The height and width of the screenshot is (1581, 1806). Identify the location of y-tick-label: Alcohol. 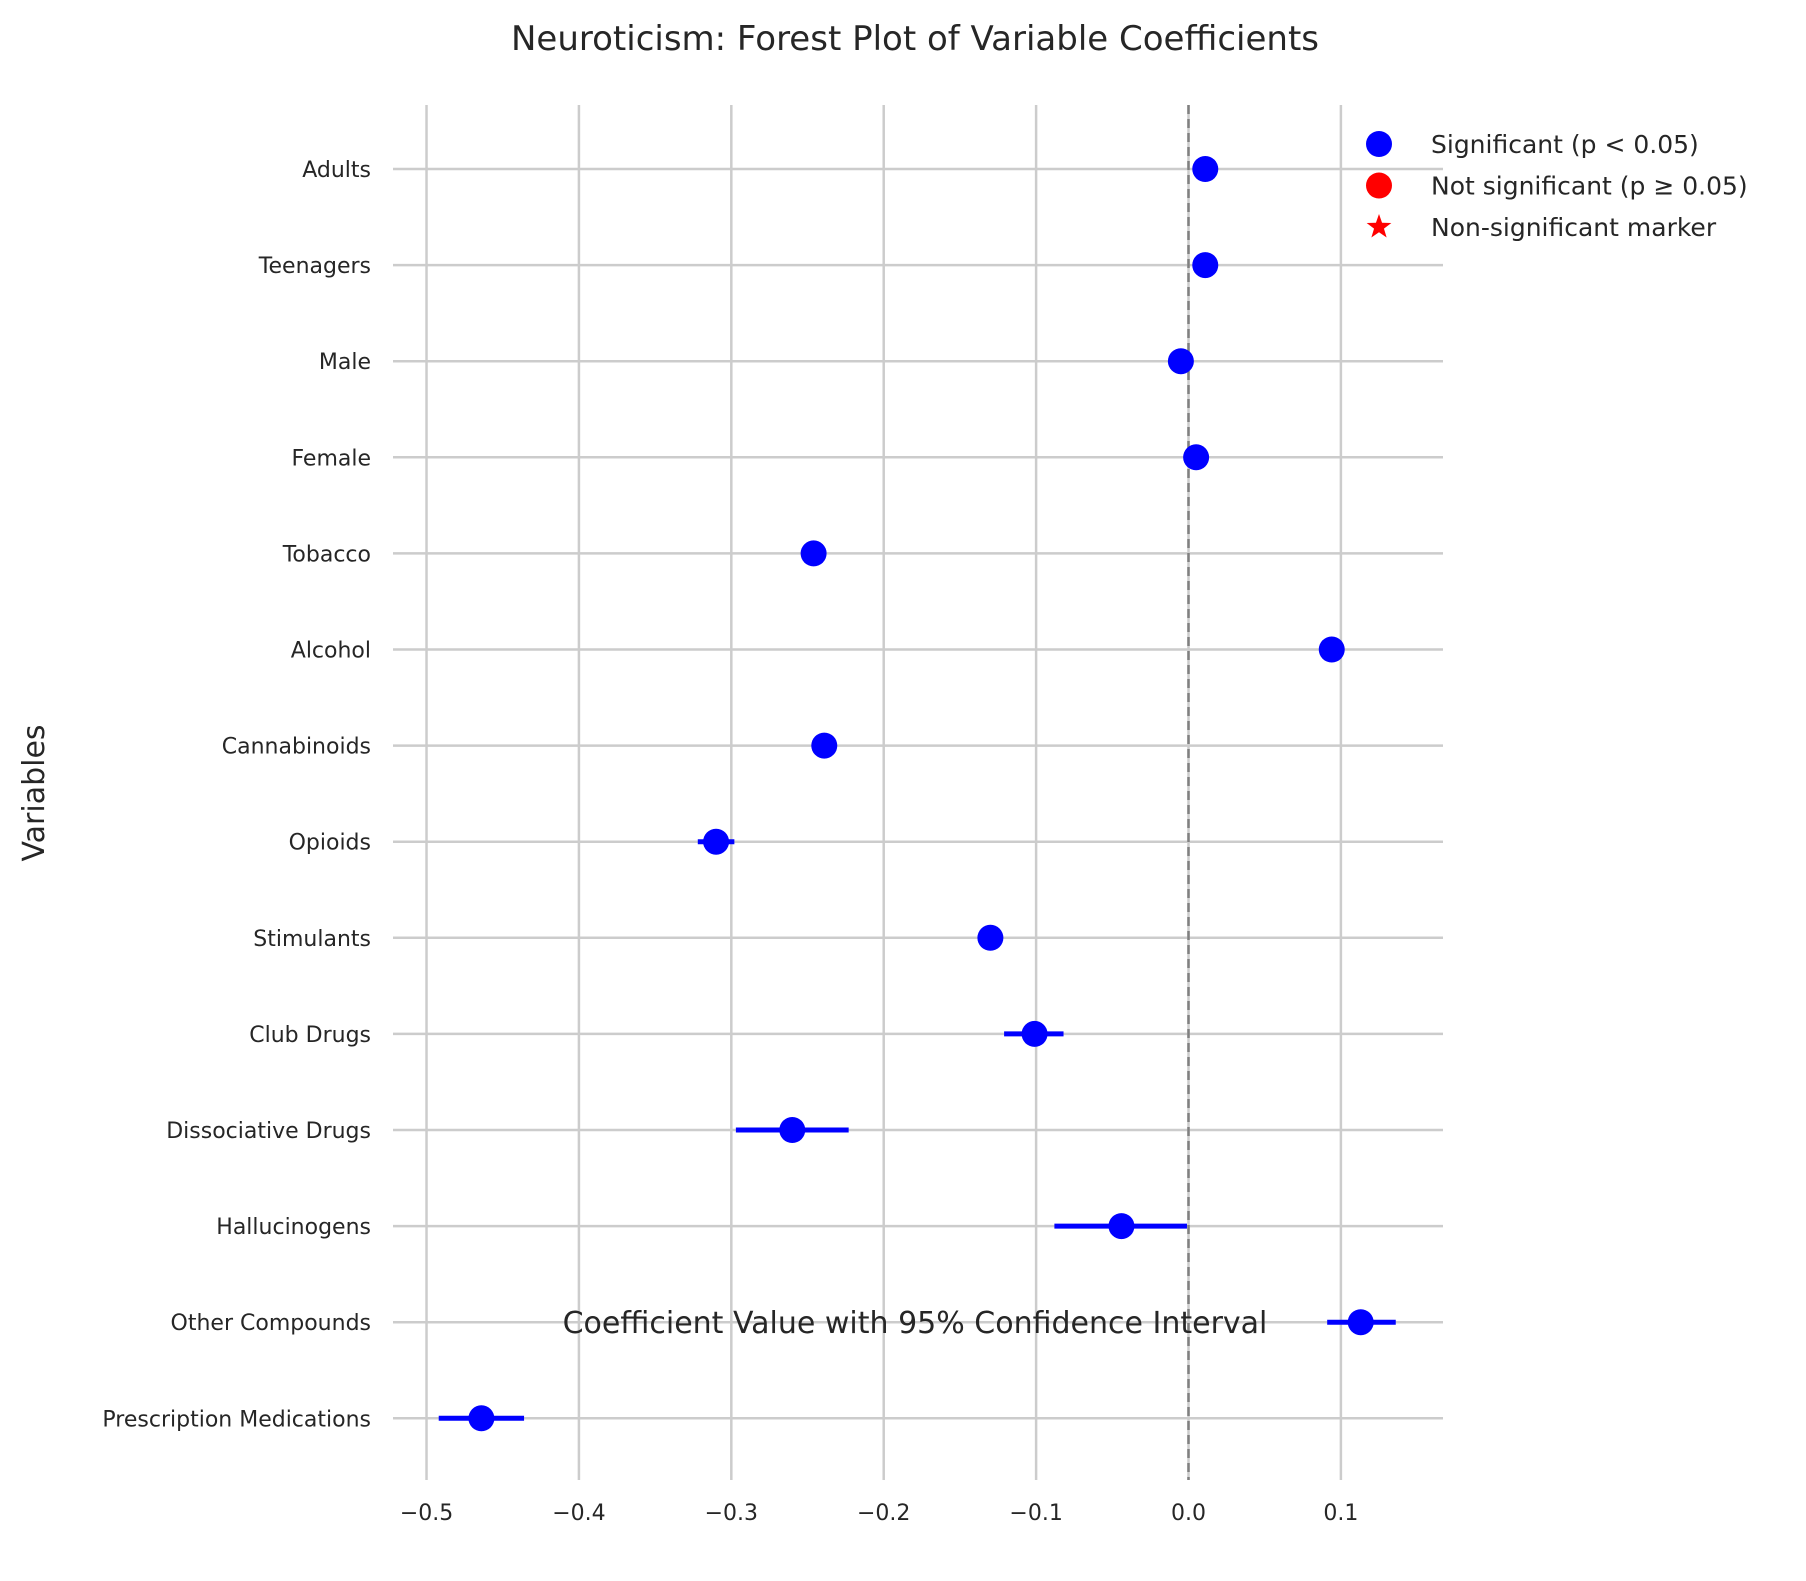
(331, 651).